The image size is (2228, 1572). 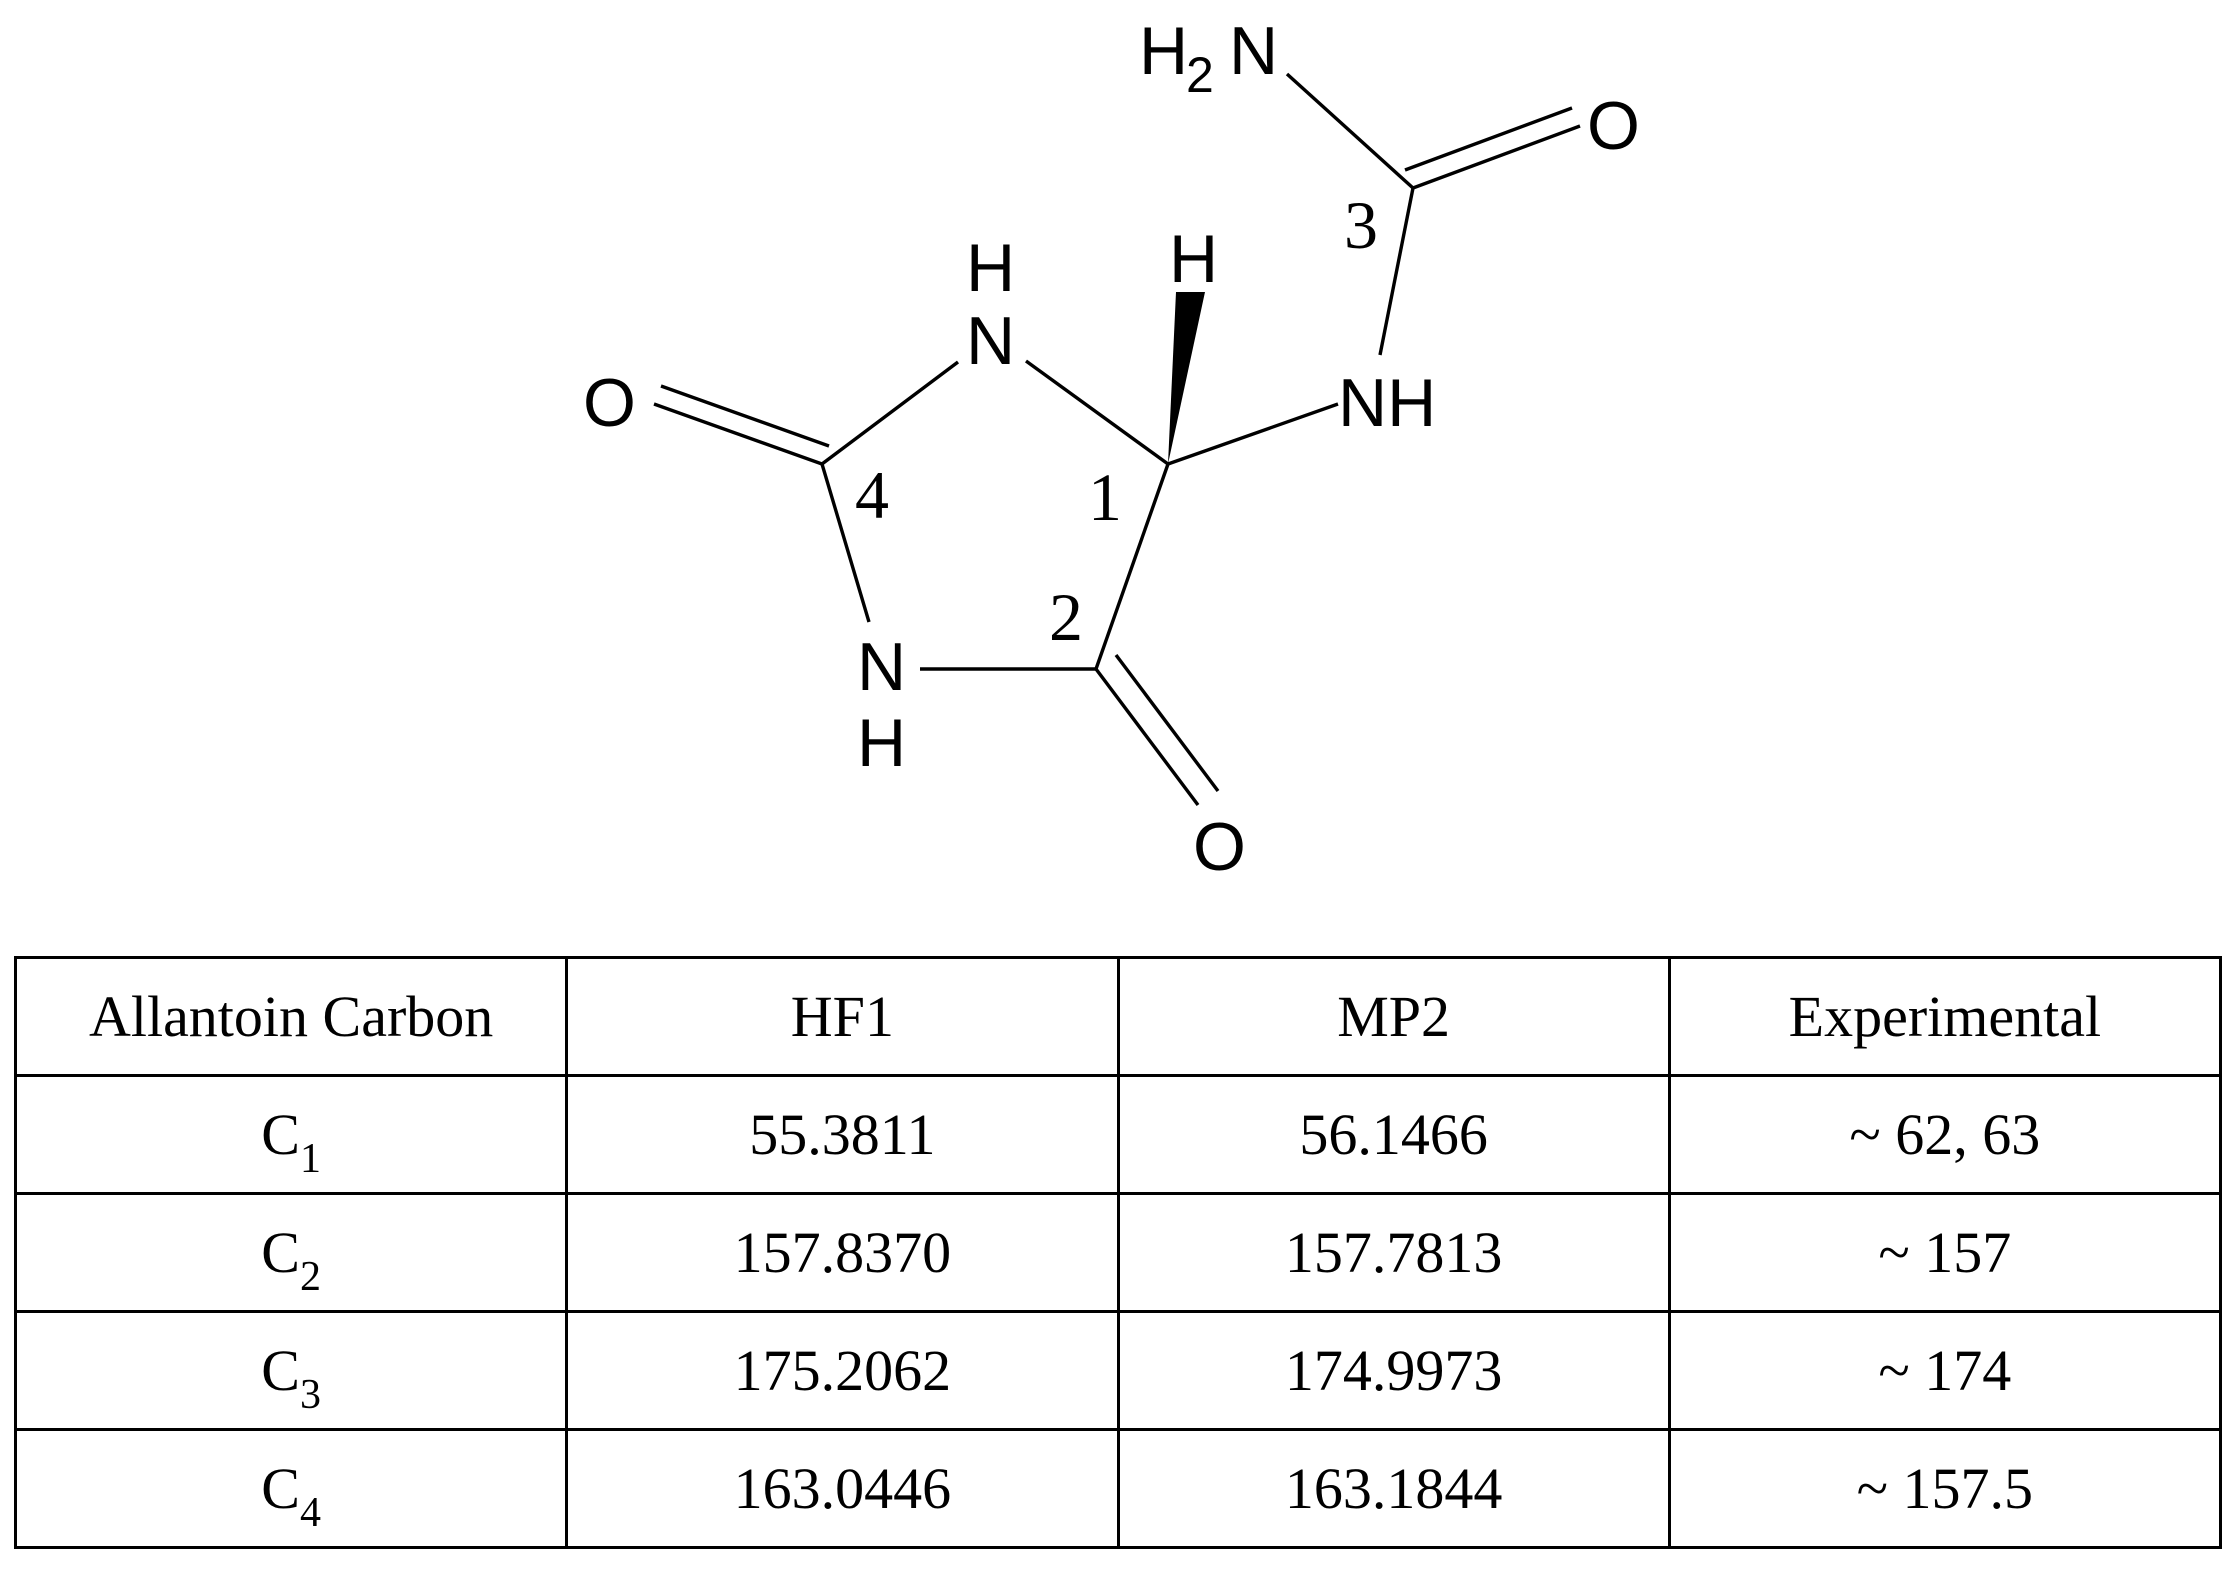 What do you see at coordinates (1393, 1016) in the screenshot?
I see `header-mp2: MP2` at bounding box center [1393, 1016].